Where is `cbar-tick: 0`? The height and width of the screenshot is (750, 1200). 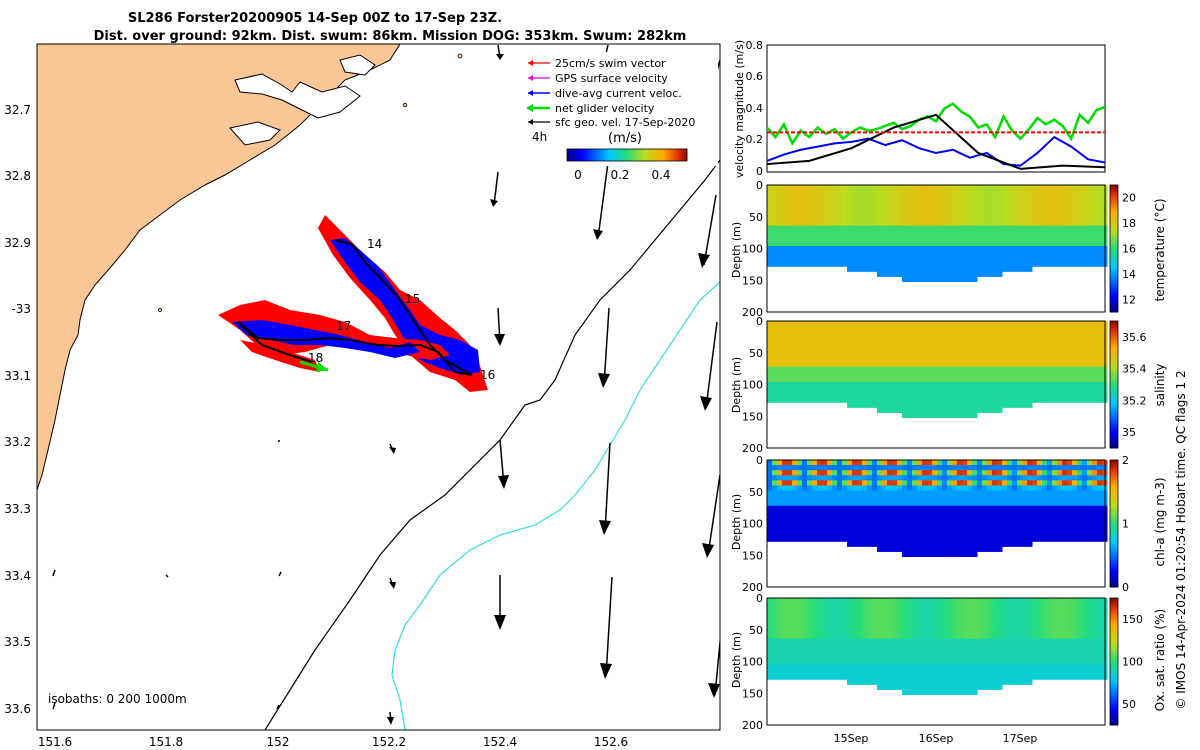 cbar-tick: 0 is located at coordinates (1125, 587).